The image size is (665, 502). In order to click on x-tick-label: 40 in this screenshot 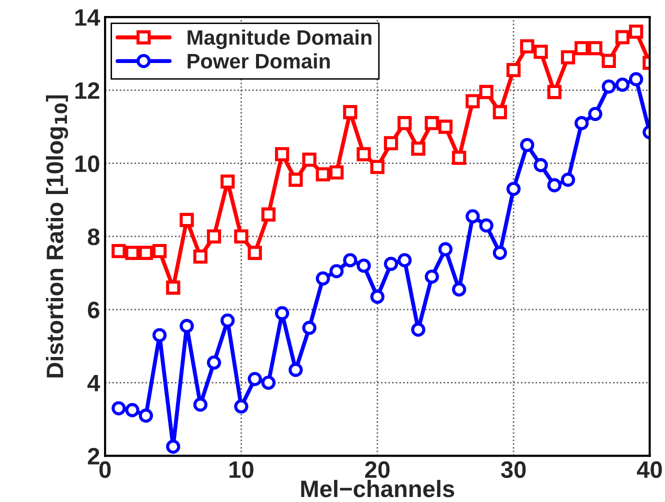, I will do `click(649, 469)`.